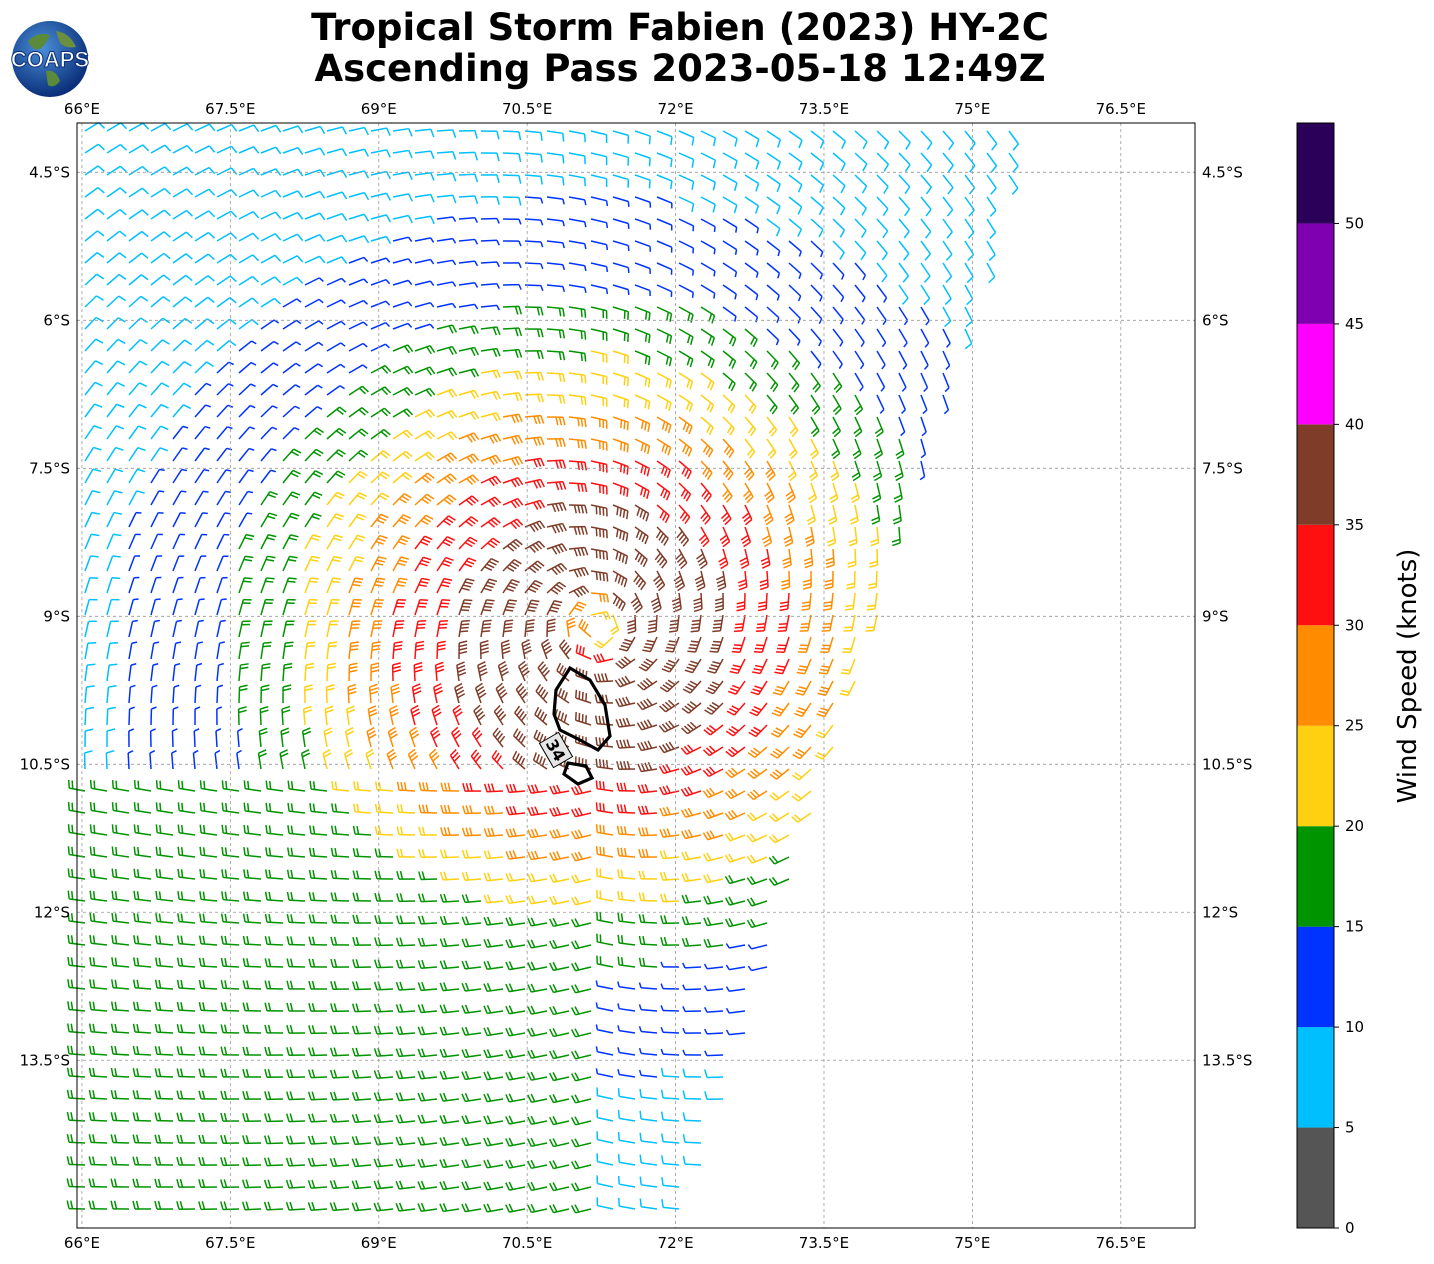 Image resolution: width=1434 pixels, height=1264 pixels. I want to click on colorbar-bin, so click(1315, 776).